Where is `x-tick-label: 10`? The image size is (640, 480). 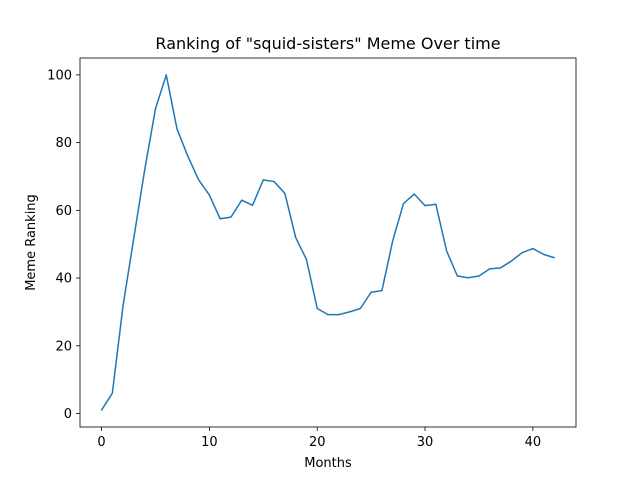 x-tick-label: 10 is located at coordinates (209, 442).